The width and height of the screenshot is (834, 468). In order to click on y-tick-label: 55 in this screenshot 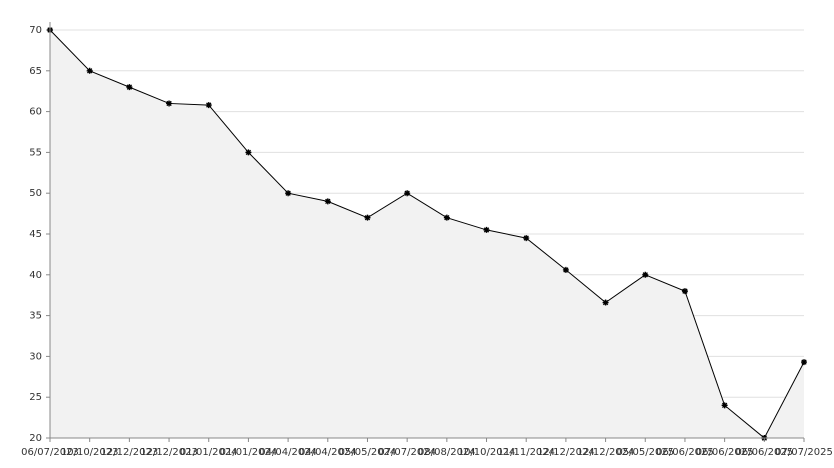, I will do `click(35, 152)`.